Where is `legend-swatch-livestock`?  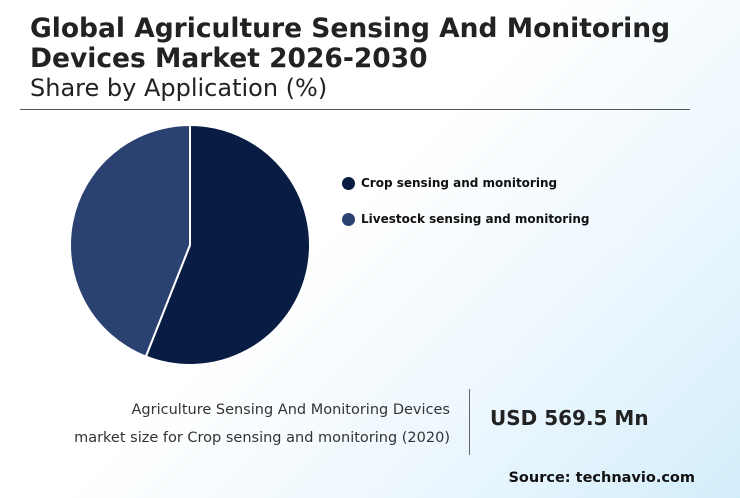 legend-swatch-livestock is located at coordinates (348, 219).